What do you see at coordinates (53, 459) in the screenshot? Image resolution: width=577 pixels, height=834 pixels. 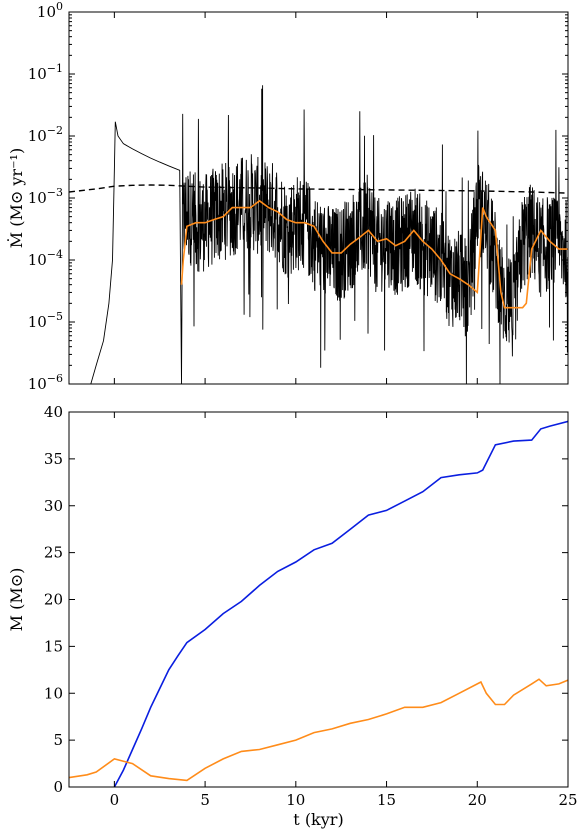 I see `y-tick-label: 35` at bounding box center [53, 459].